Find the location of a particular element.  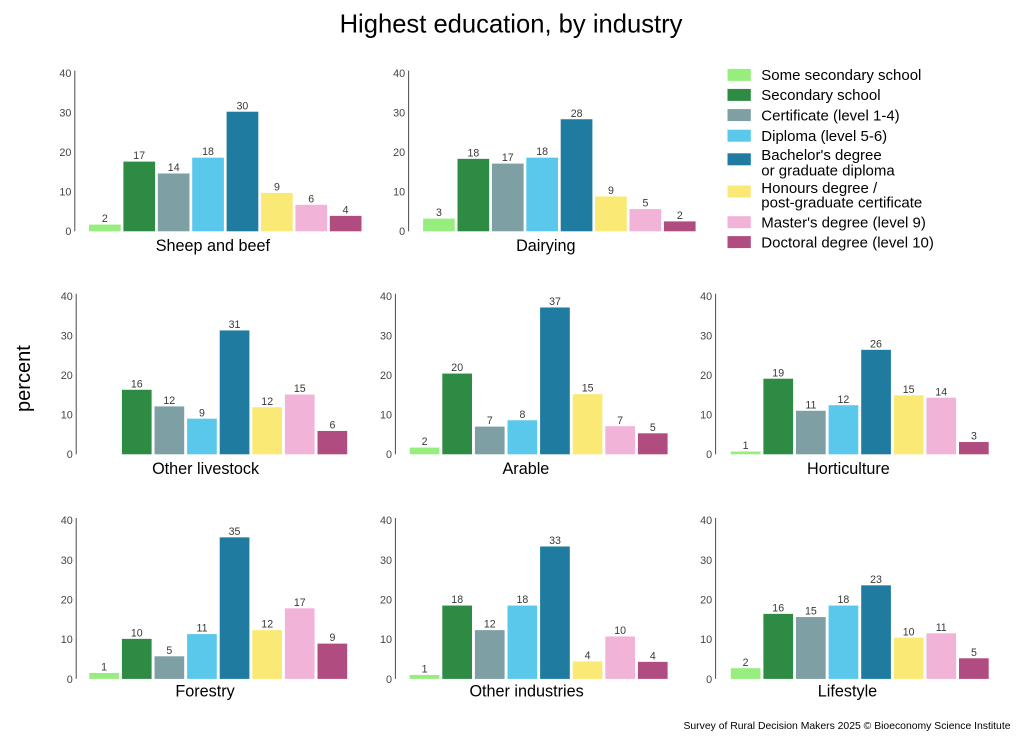

svg-text: Lifestyle is located at coordinates (847, 692).